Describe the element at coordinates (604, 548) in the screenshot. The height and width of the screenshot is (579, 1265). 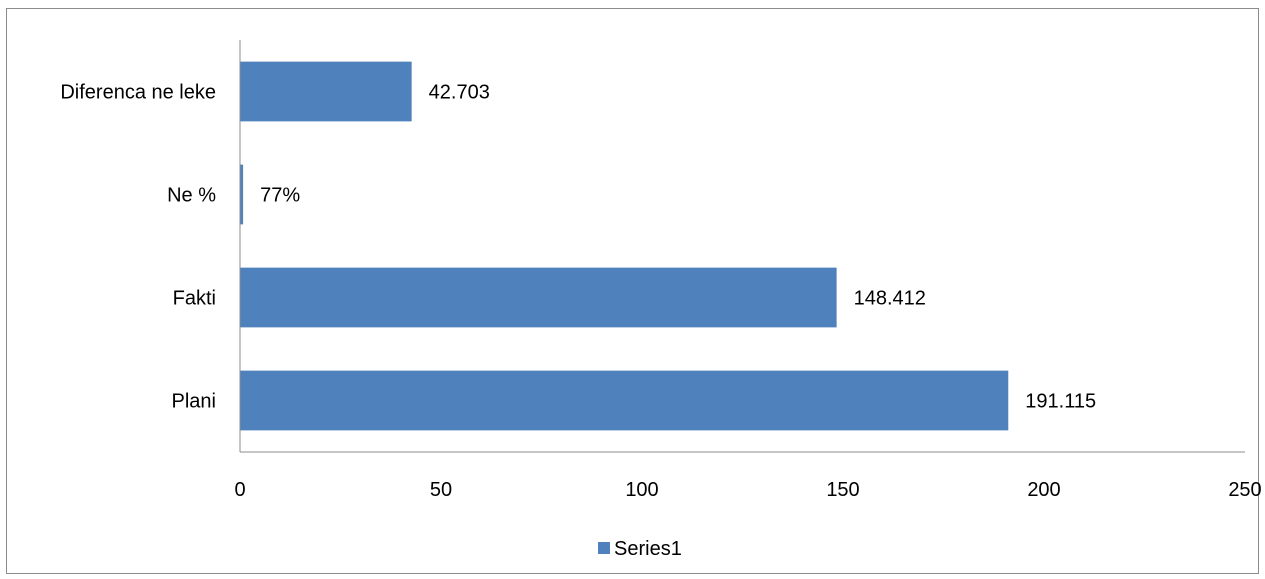
I see `legend-swatch` at that location.